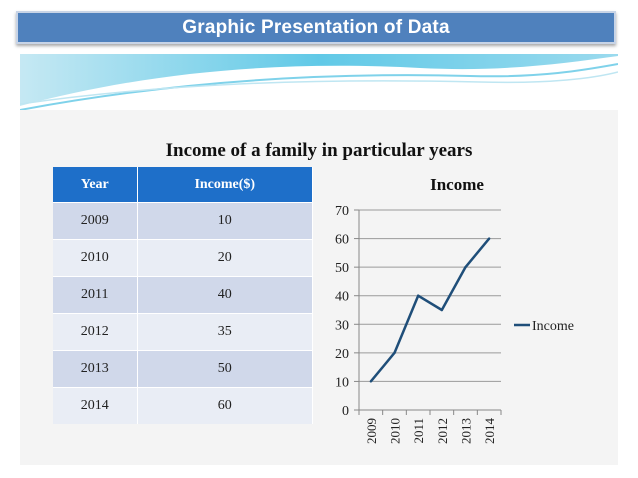  I want to click on cell-income: 20, so click(225, 258).